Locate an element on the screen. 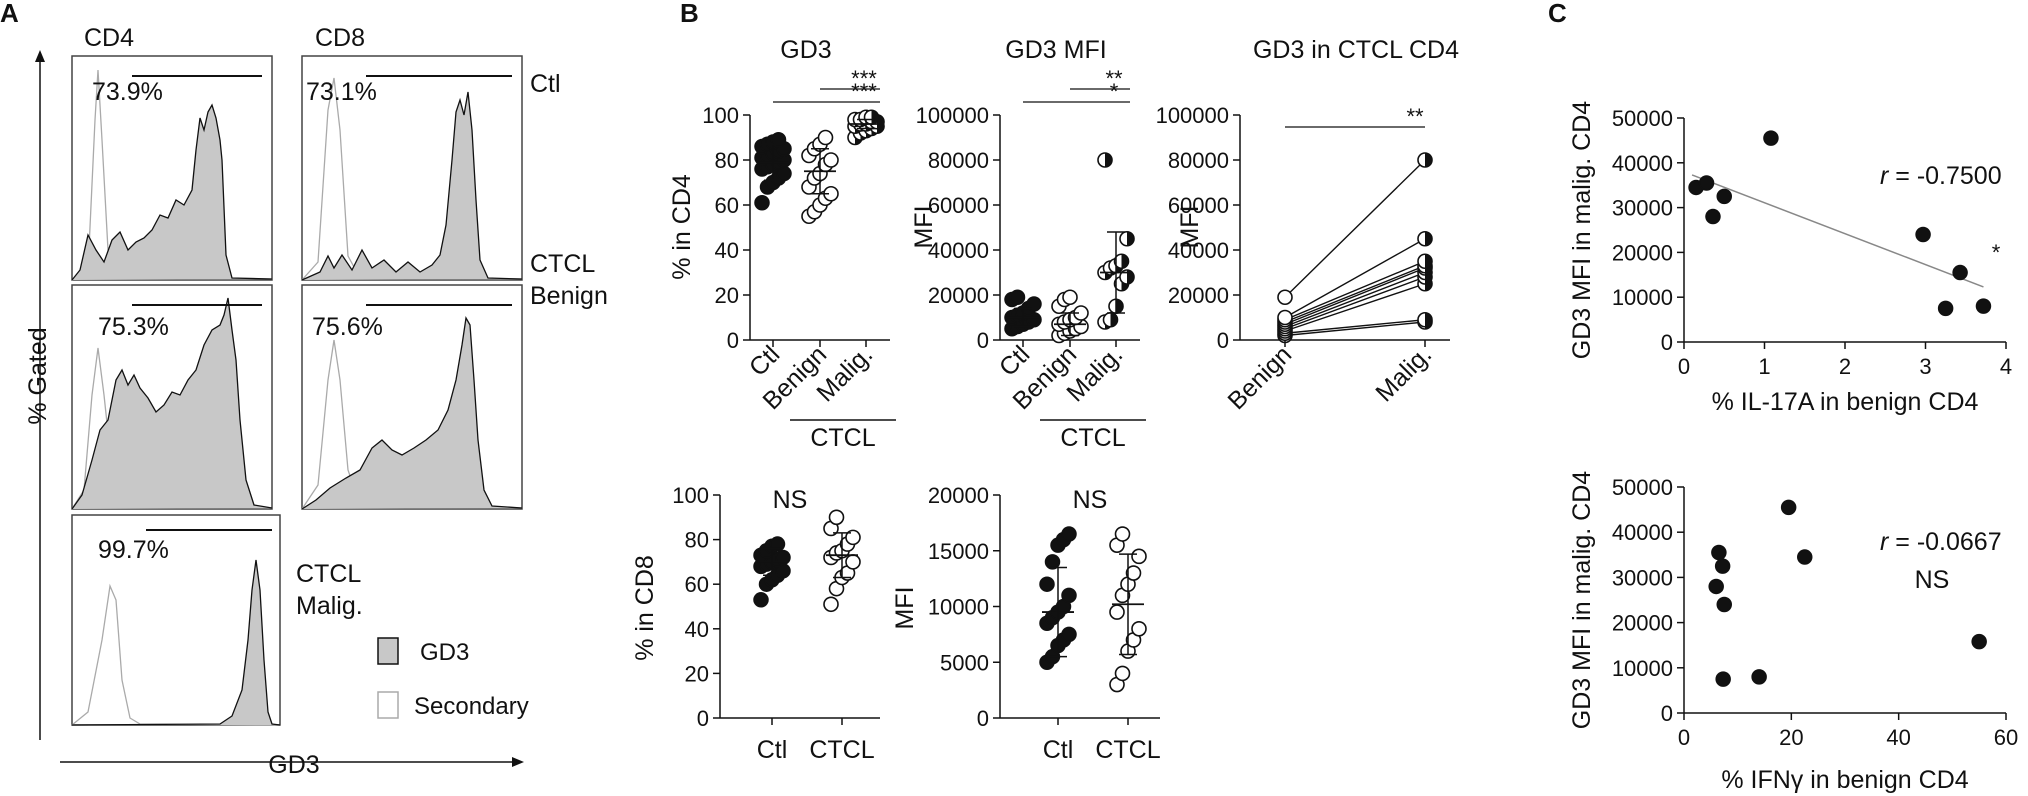  y-tick-label: 60000 is located at coordinates (1198, 205).